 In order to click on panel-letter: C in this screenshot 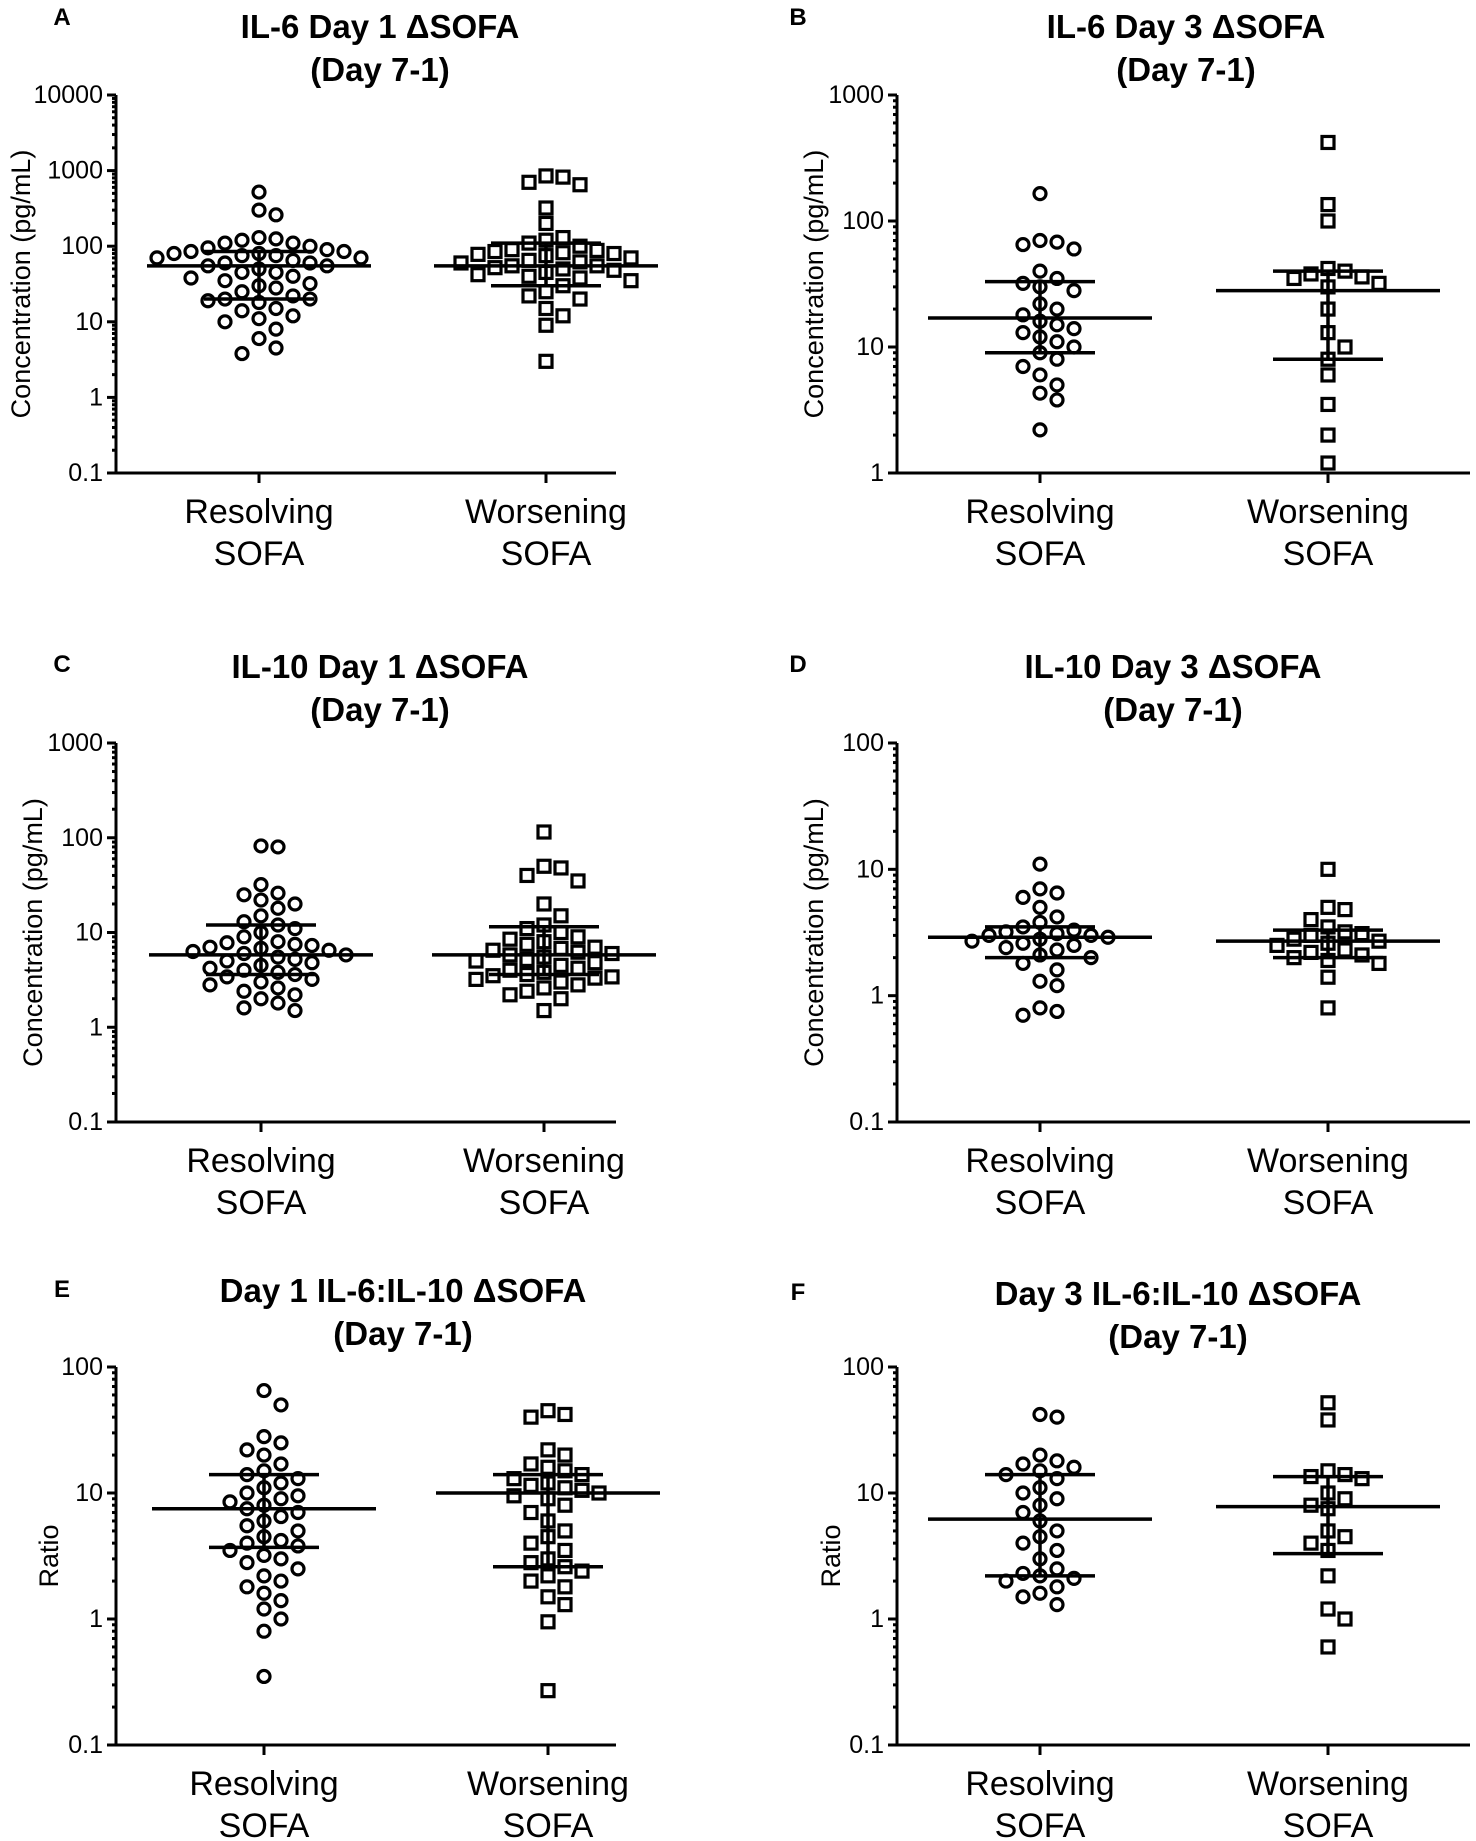, I will do `click(61, 664)`.